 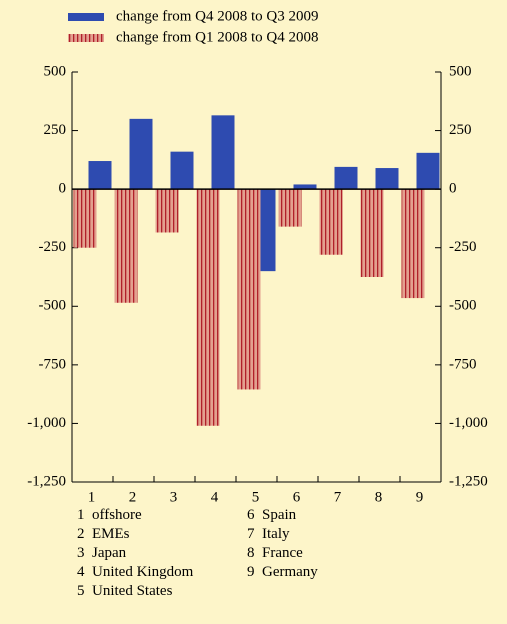 What do you see at coordinates (53, 247) in the screenshot?
I see `y-tick-label: -250` at bounding box center [53, 247].